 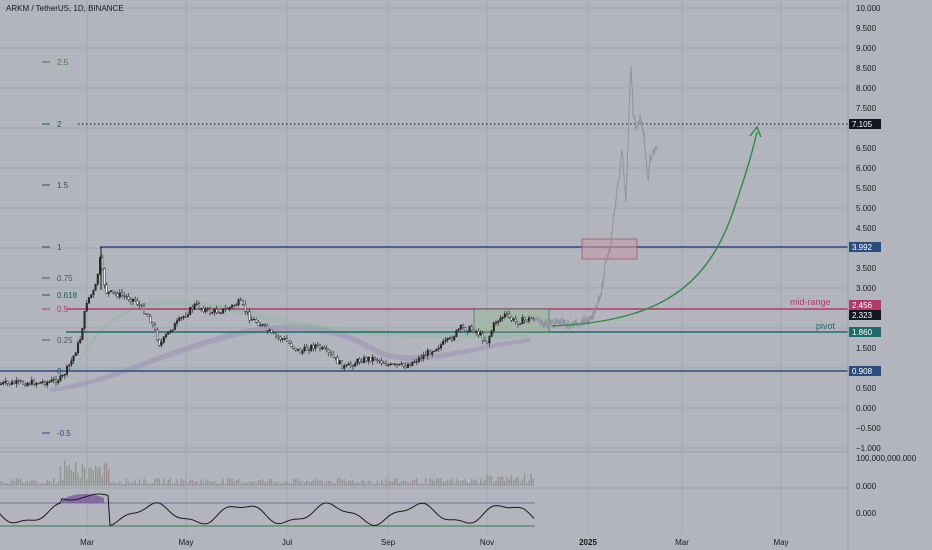 I want to click on price-tags: 7.105 3.992 2.456 2.323 1.860 0.908, so click(x=865, y=247).